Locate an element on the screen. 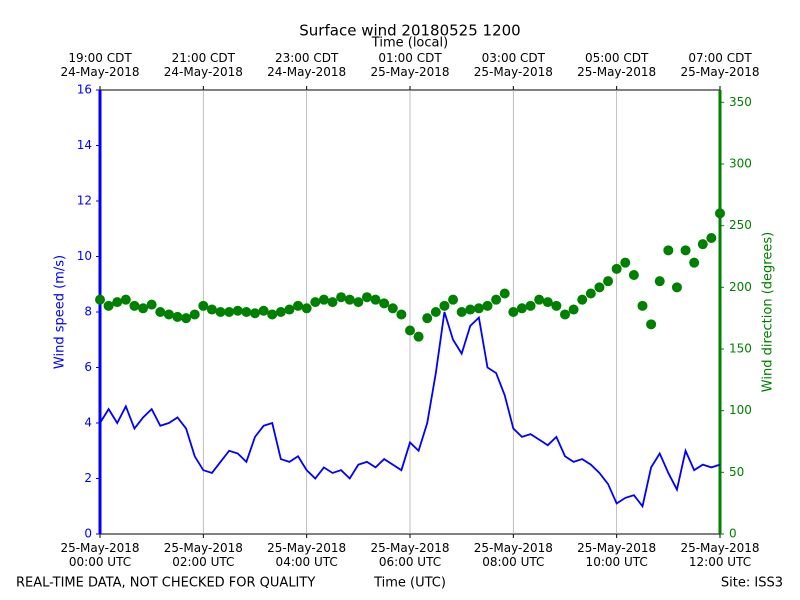  y2-tick-label: 200 is located at coordinates (740, 287).